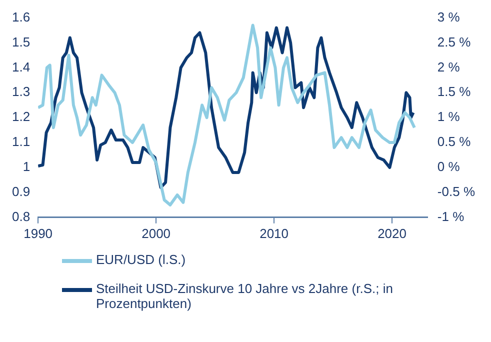  Describe the element at coordinates (38, 233) in the screenshot. I see `x-tick-label: 1990` at that location.